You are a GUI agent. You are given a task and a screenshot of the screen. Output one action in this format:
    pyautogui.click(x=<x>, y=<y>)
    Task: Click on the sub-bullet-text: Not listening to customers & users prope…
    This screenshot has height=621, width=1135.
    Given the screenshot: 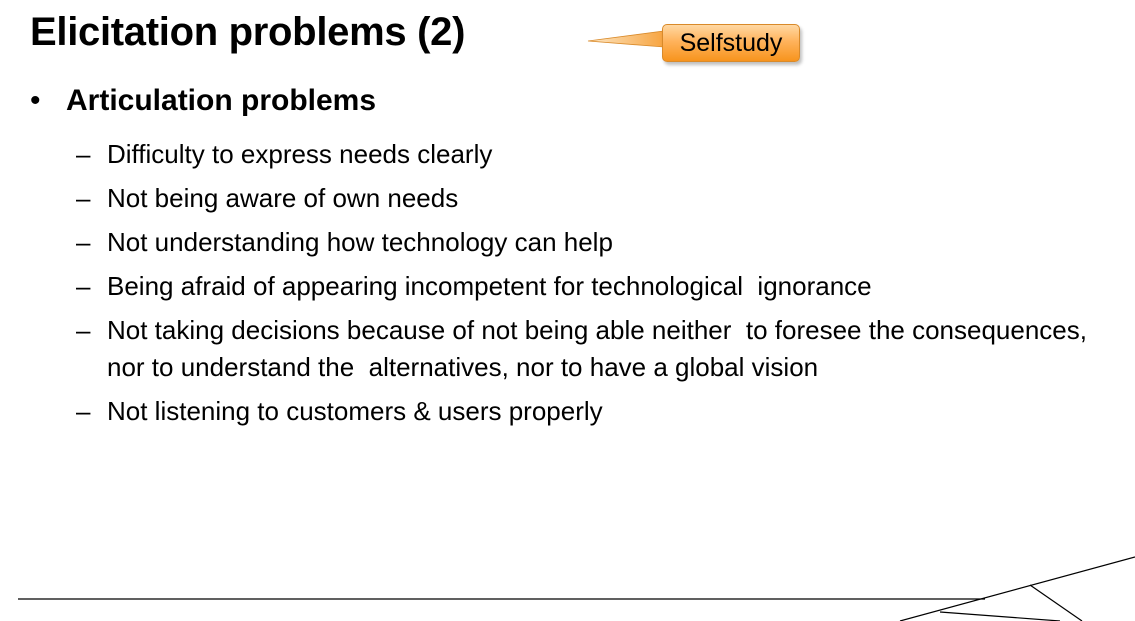 What is the action you would take?
    pyautogui.click(x=355, y=411)
    